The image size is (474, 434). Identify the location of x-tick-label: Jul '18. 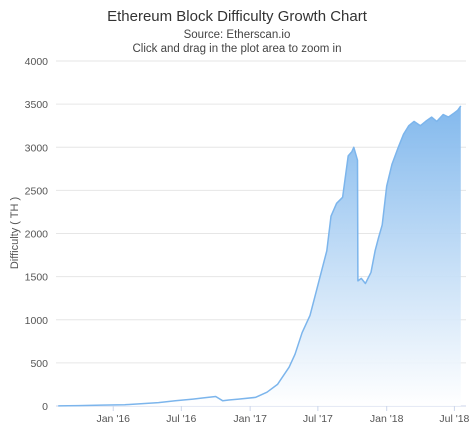
(454, 419).